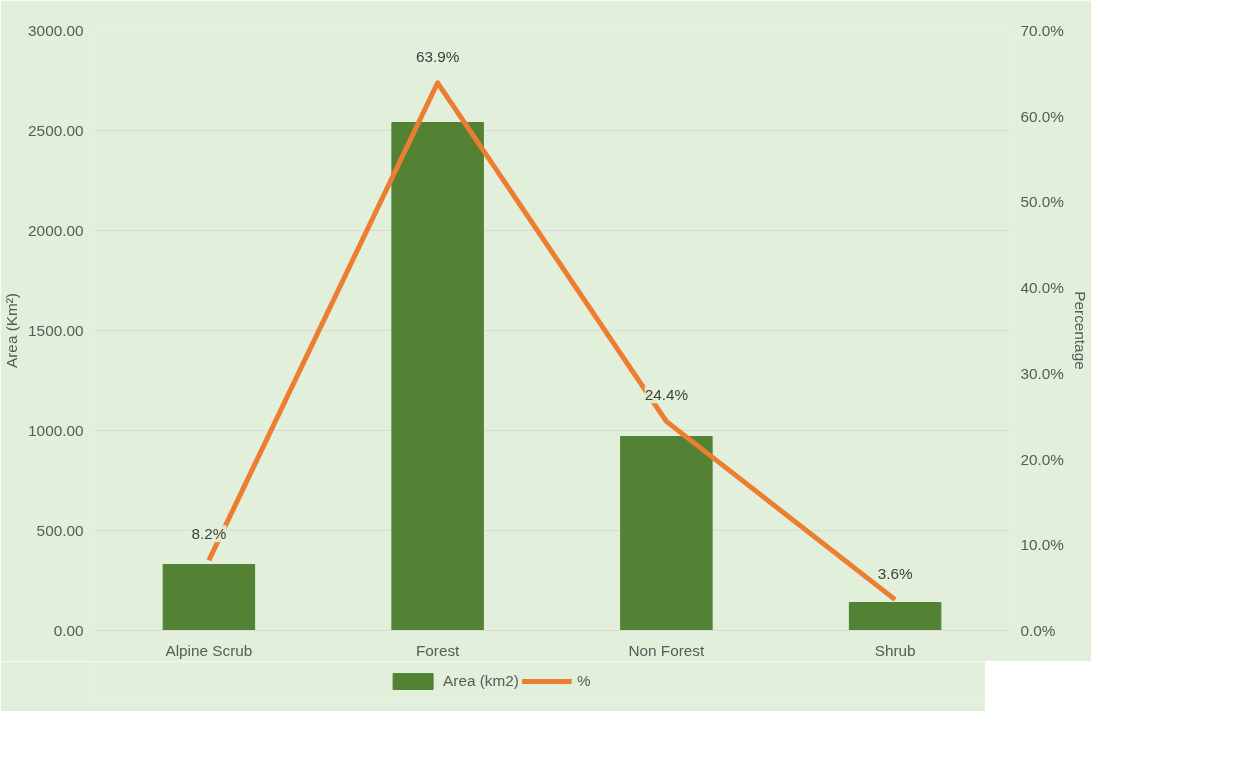 The width and height of the screenshot is (1253, 772). What do you see at coordinates (56, 130) in the screenshot?
I see `y-tick-label: 2500.00` at bounding box center [56, 130].